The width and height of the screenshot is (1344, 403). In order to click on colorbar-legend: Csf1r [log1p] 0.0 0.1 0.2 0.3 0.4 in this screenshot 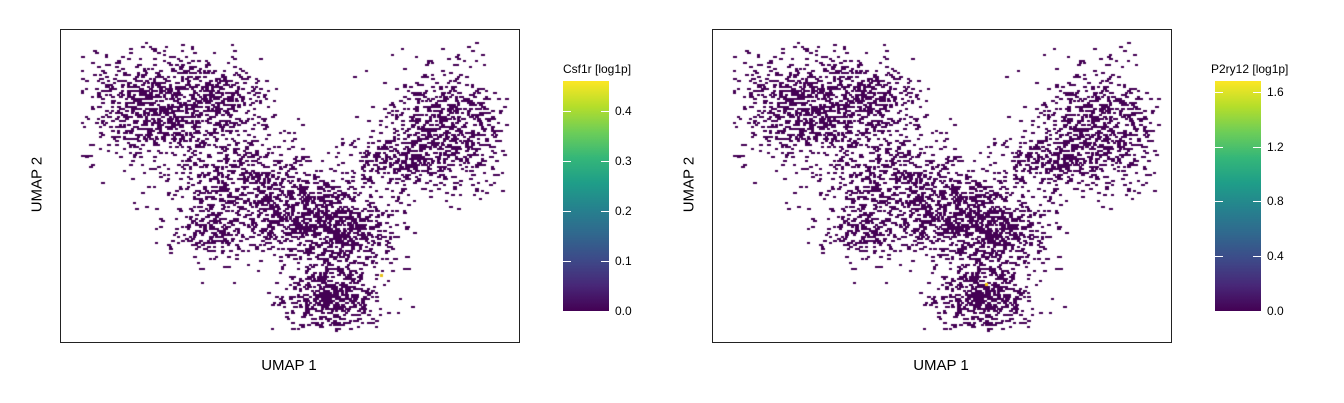, I will do `click(617, 190)`.